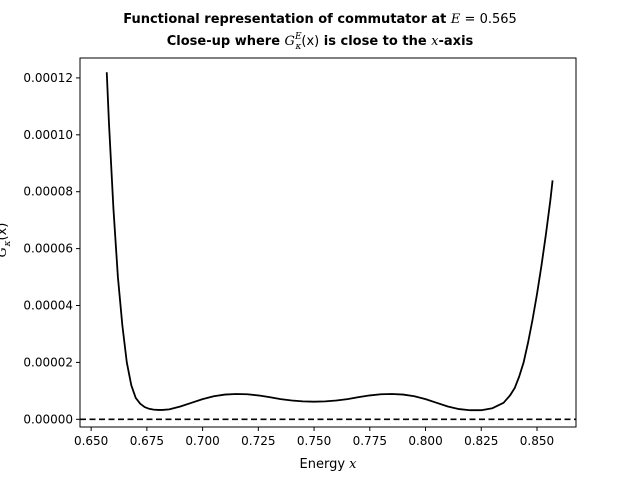  Describe the element at coordinates (6, 240) in the screenshot. I see `y-axis-label: GEκ(x)` at that location.